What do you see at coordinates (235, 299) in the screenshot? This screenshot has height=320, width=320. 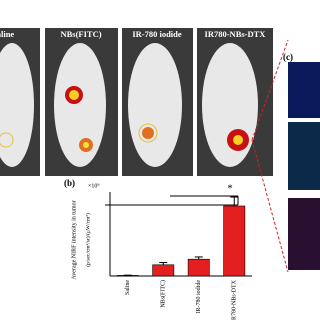 I see `x-tick-label: IR780-NBs-DTX` at bounding box center [235, 299].